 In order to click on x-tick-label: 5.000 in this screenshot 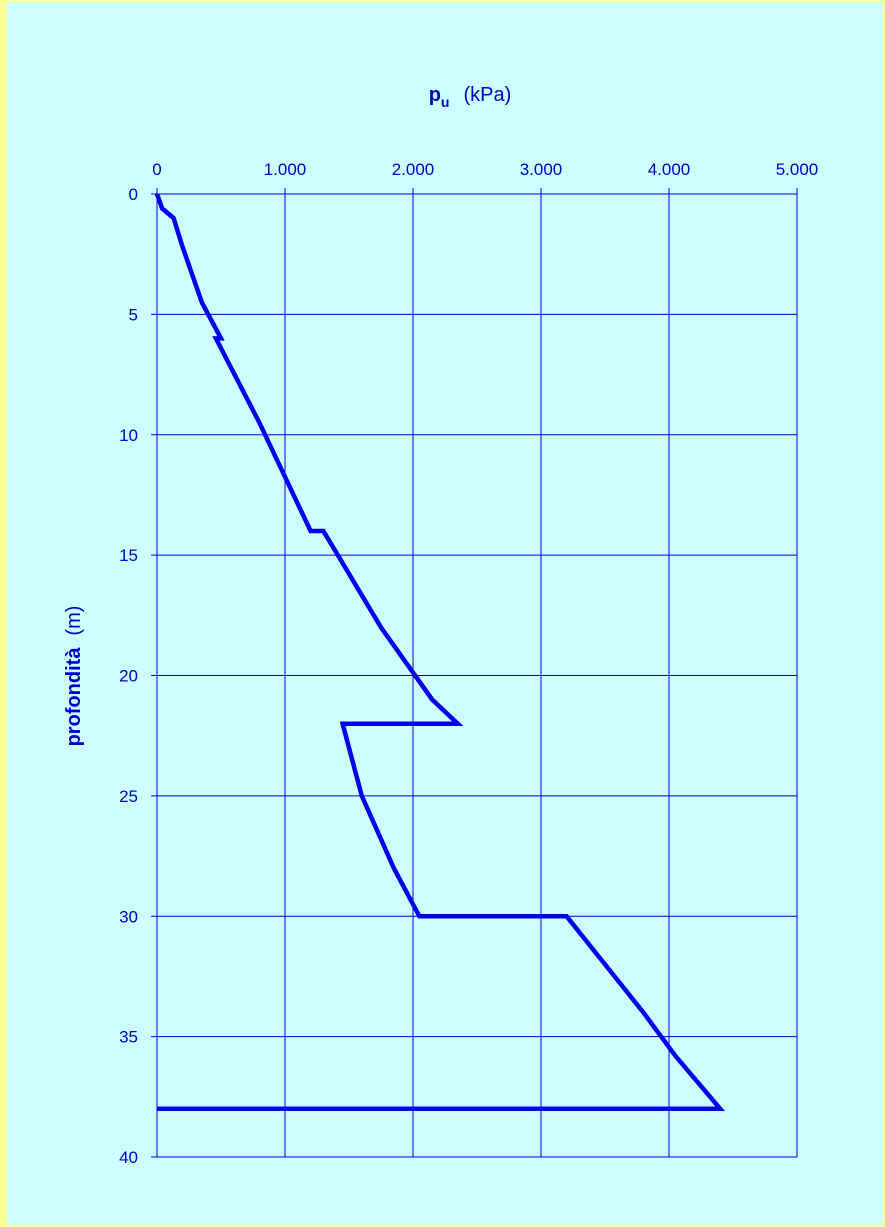, I will do `click(797, 169)`.